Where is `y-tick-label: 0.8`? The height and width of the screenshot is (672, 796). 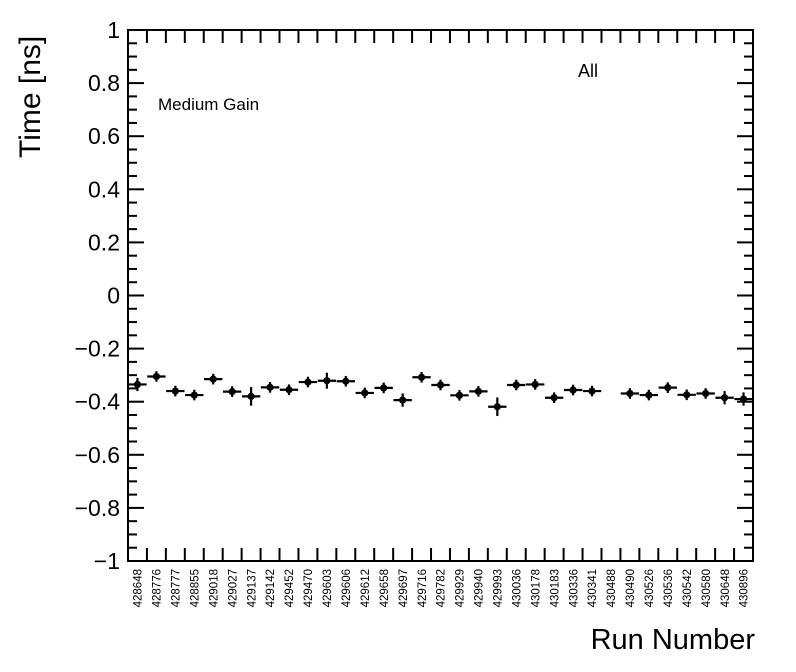
y-tick-label: 0.8 is located at coordinates (104, 83).